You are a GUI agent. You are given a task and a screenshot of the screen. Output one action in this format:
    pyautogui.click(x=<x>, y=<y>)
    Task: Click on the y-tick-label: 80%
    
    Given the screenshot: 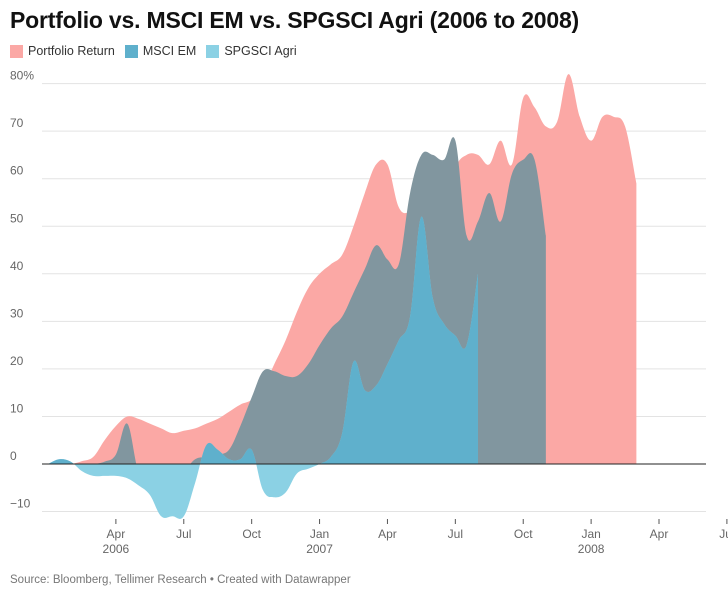 What is the action you would take?
    pyautogui.click(x=22, y=76)
    